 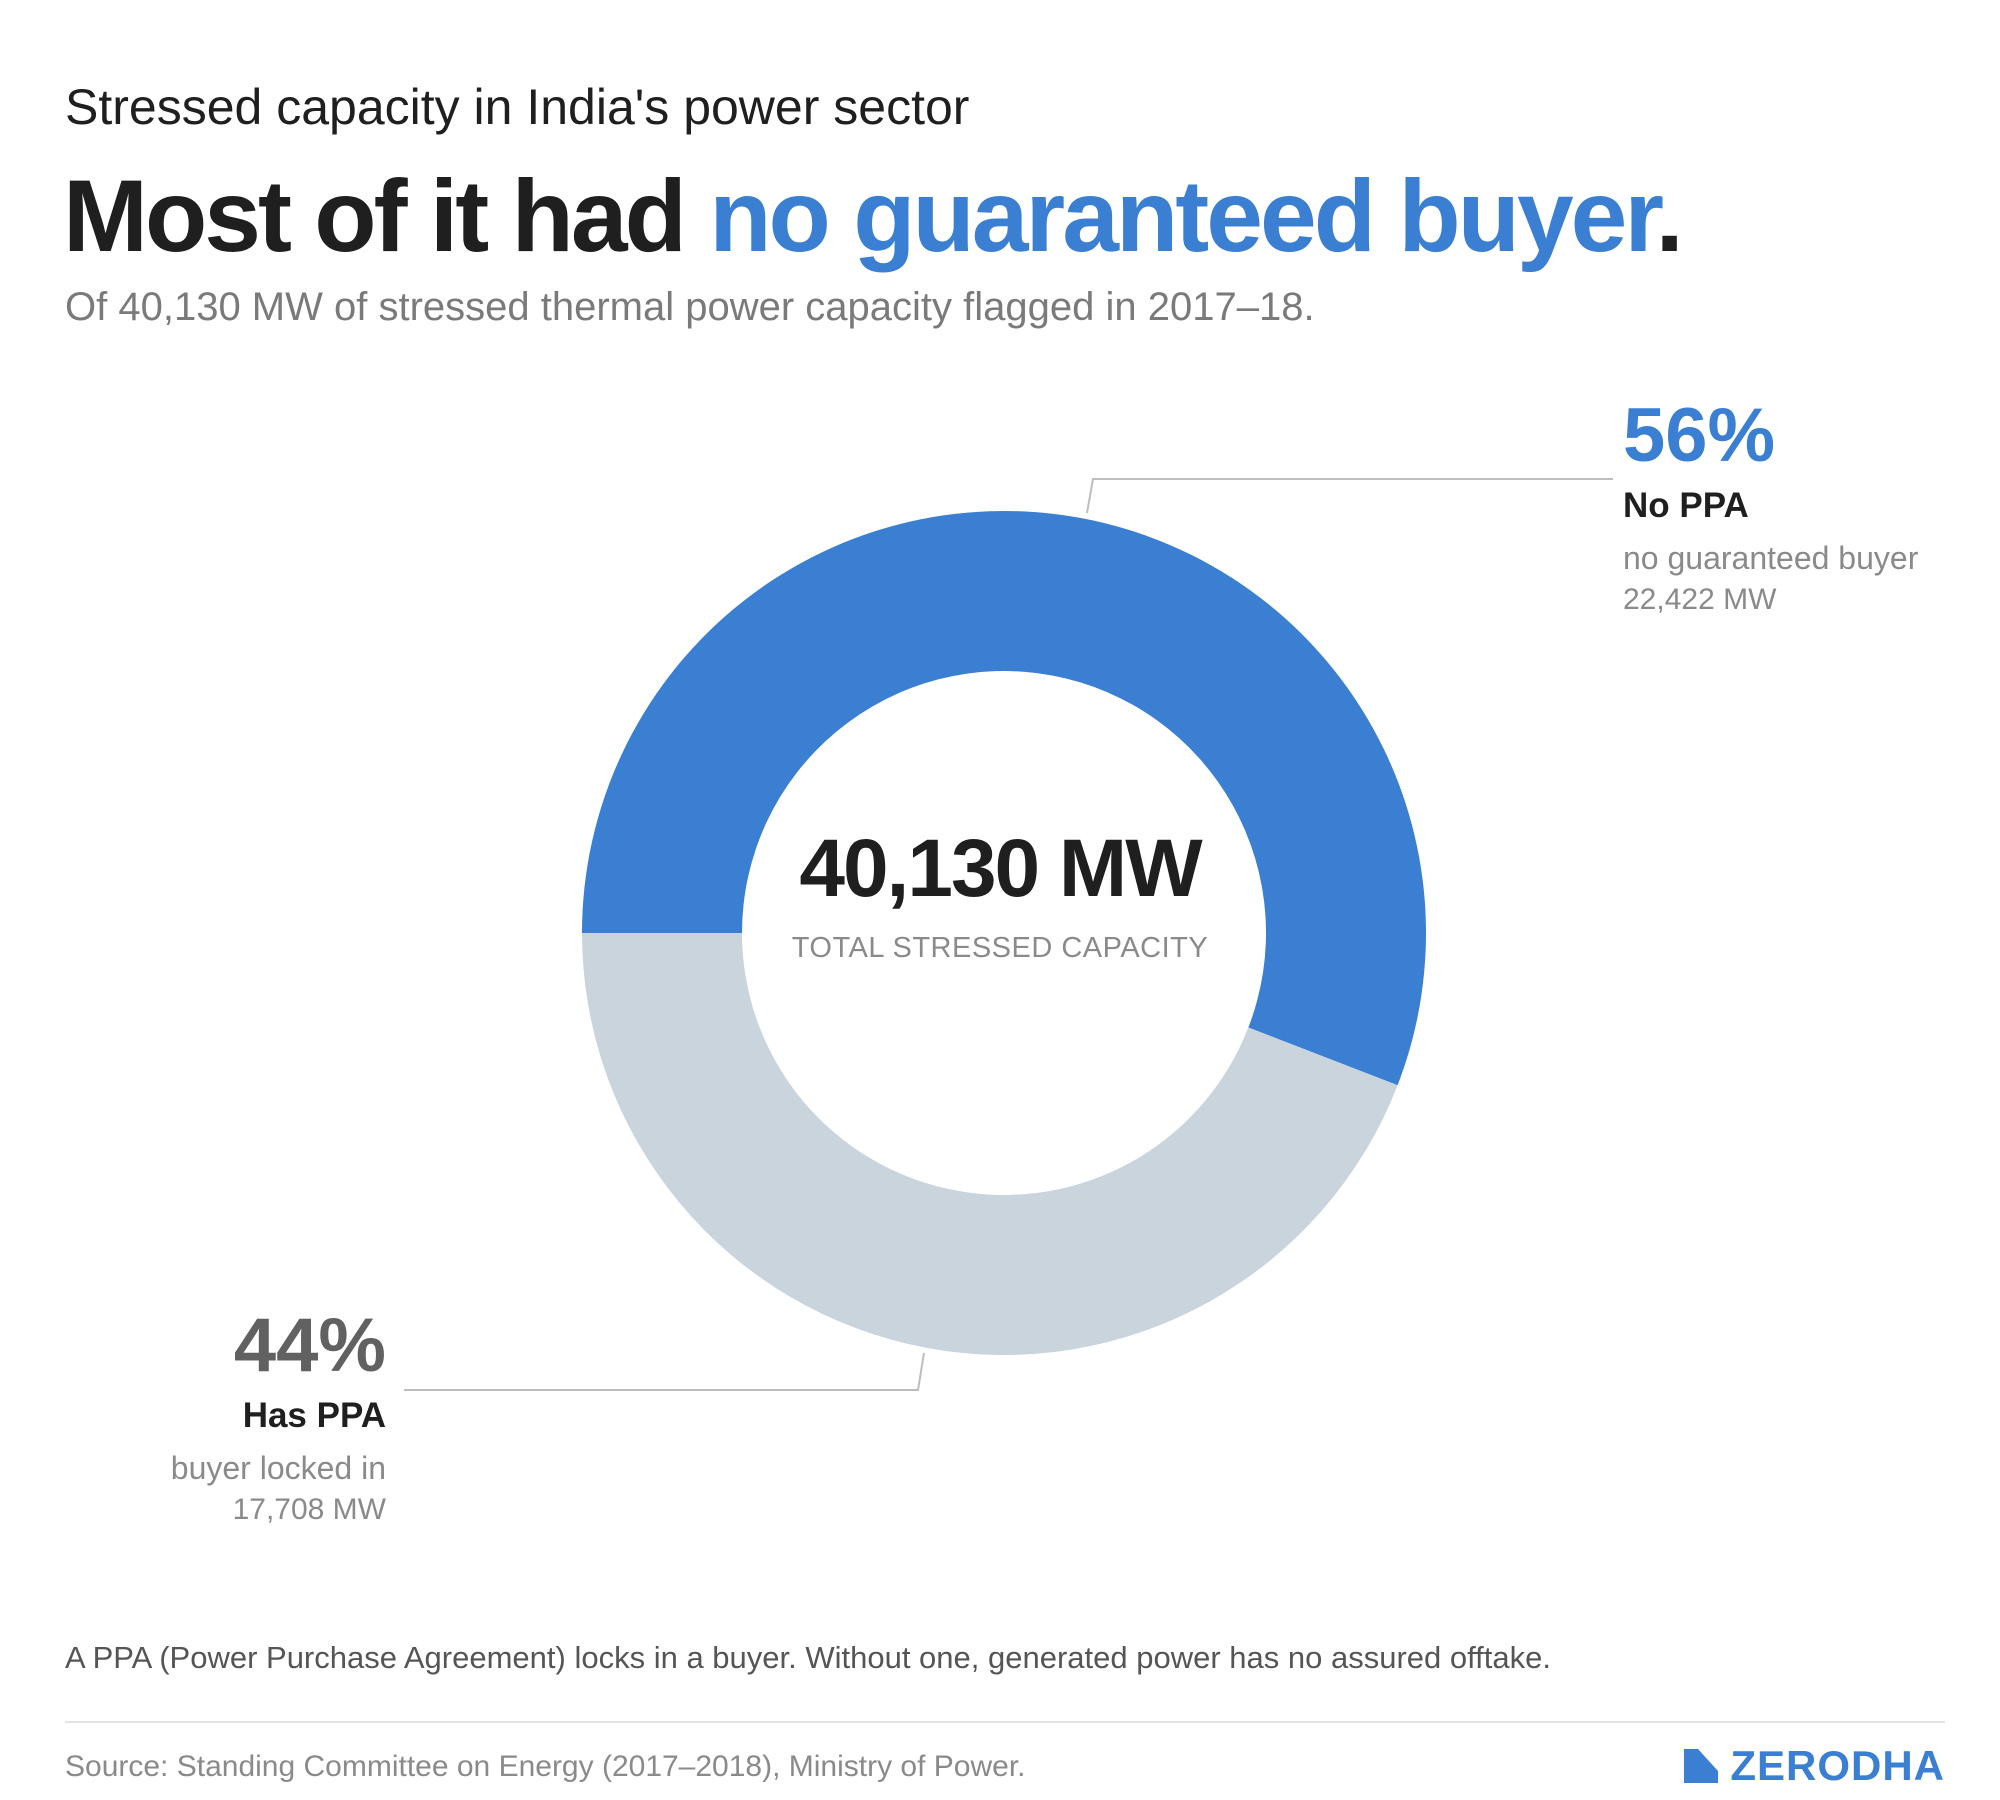 What do you see at coordinates (309, 1509) in the screenshot?
I see `has-ppa-mw: 17,708 MW` at bounding box center [309, 1509].